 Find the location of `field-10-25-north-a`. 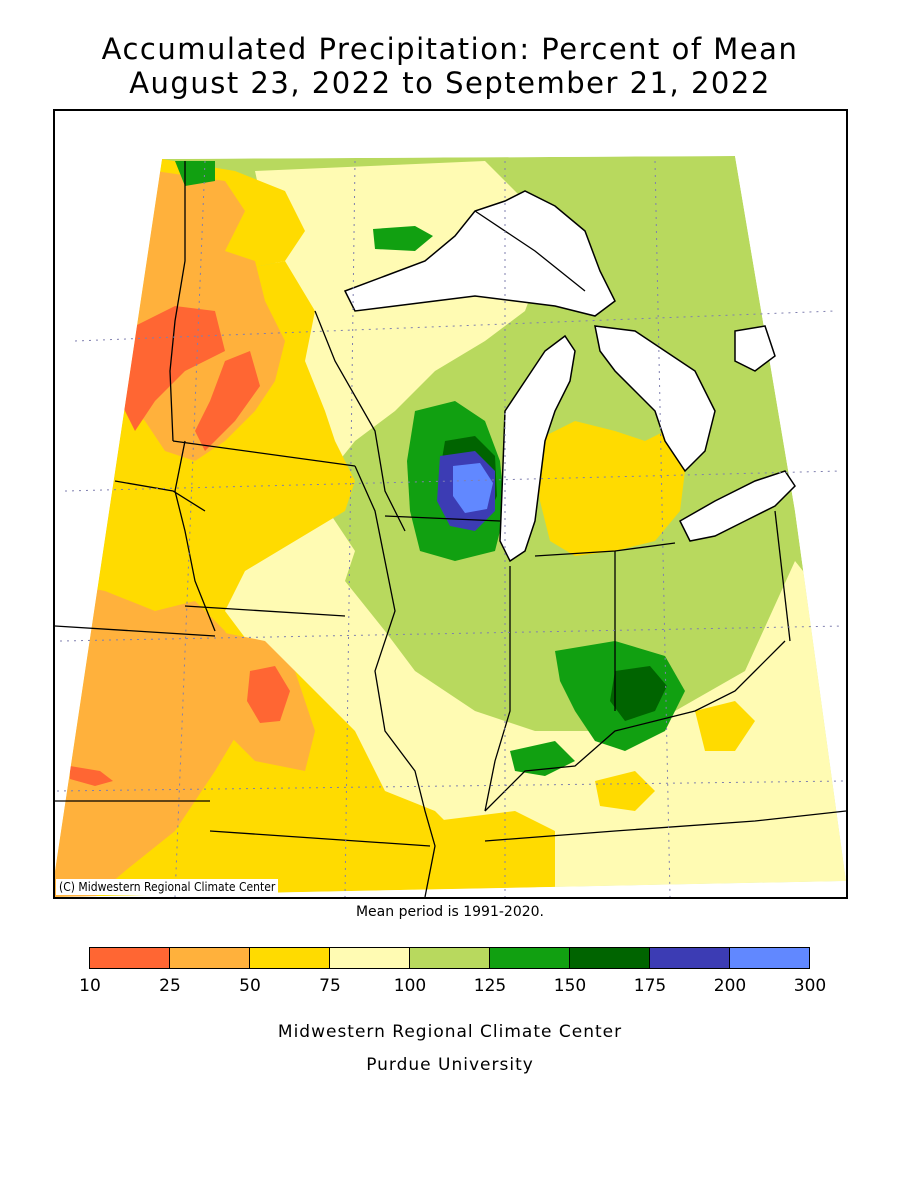

field-10-25-north-a is located at coordinates (172, 368).